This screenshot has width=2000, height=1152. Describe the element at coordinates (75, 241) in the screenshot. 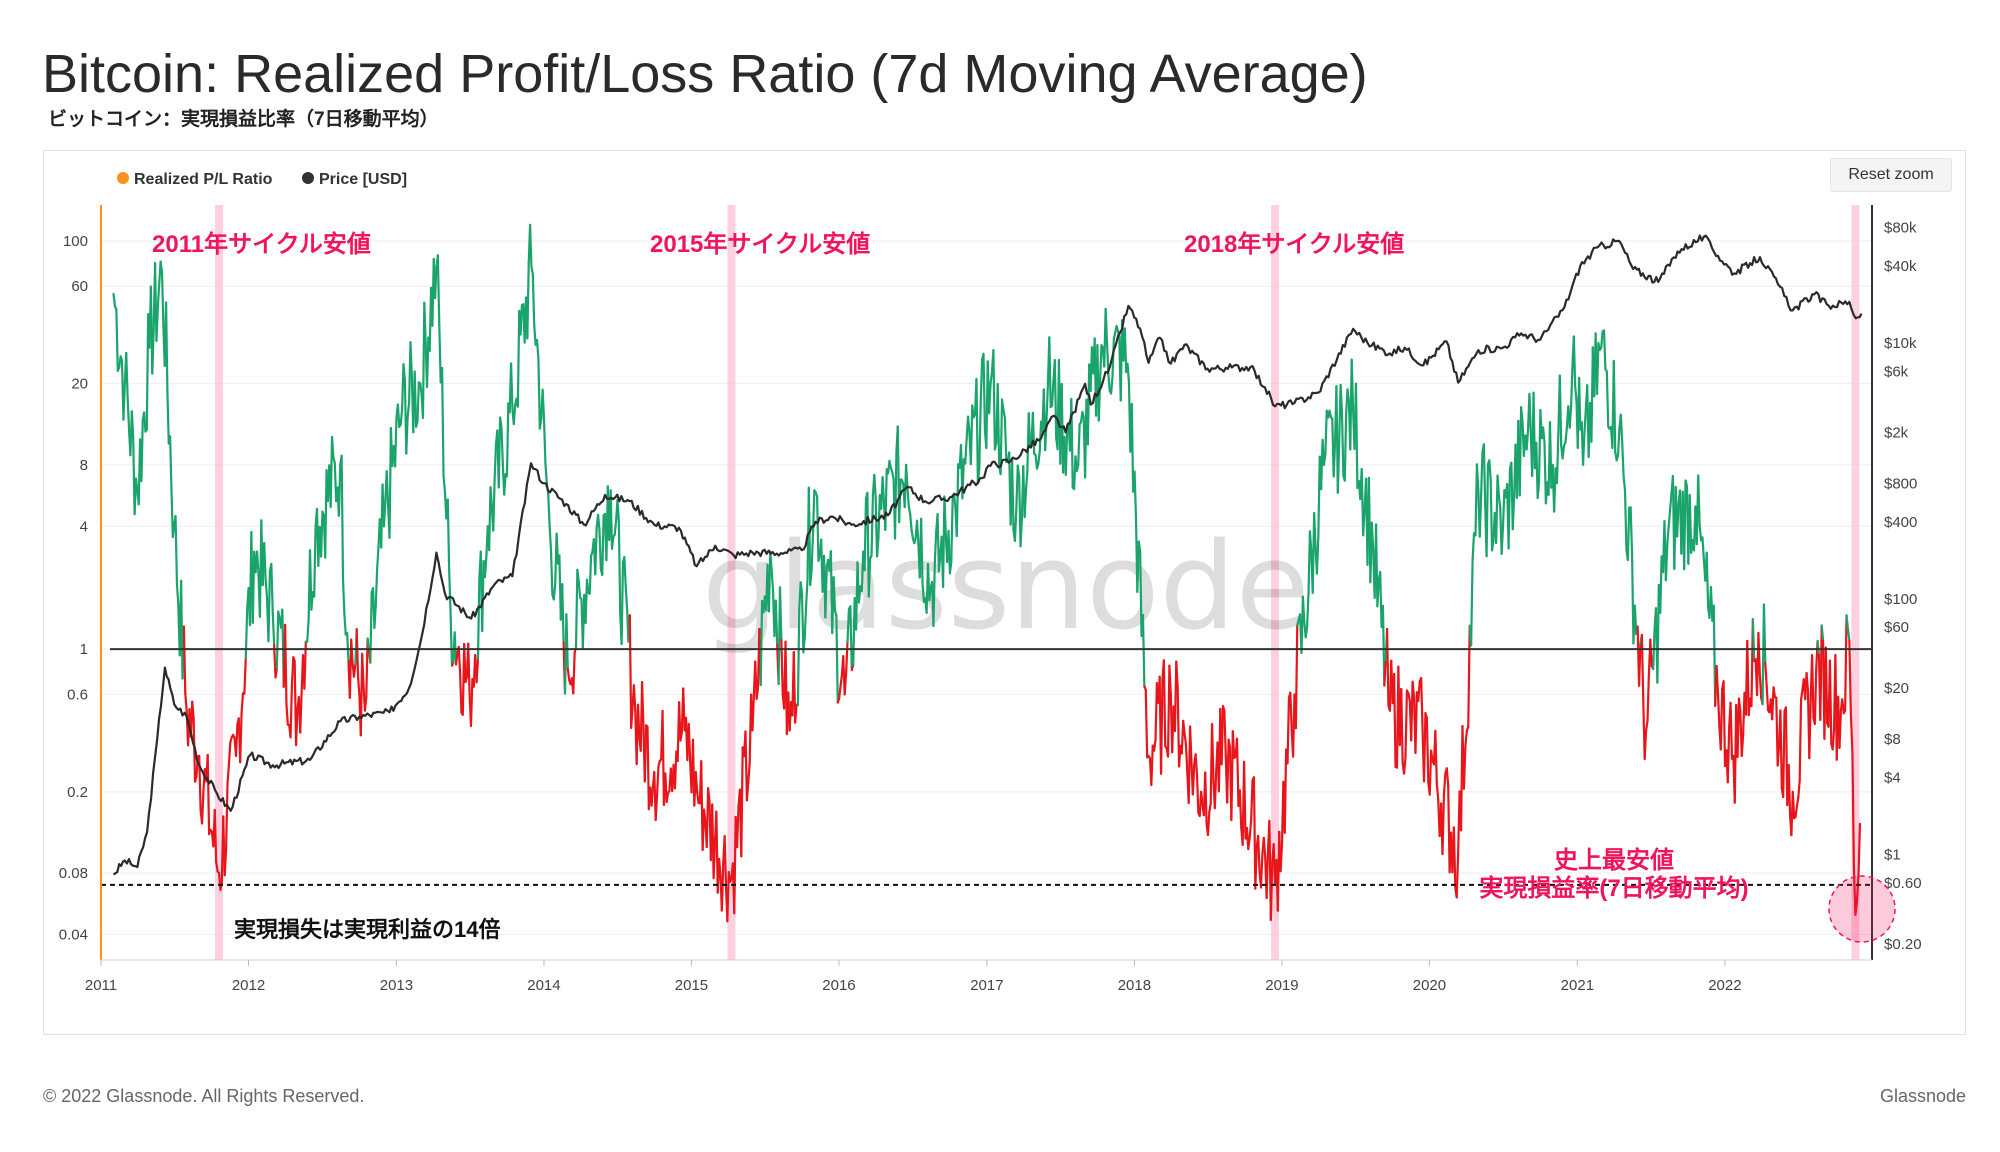

I see `left-tick-label: 100` at that location.